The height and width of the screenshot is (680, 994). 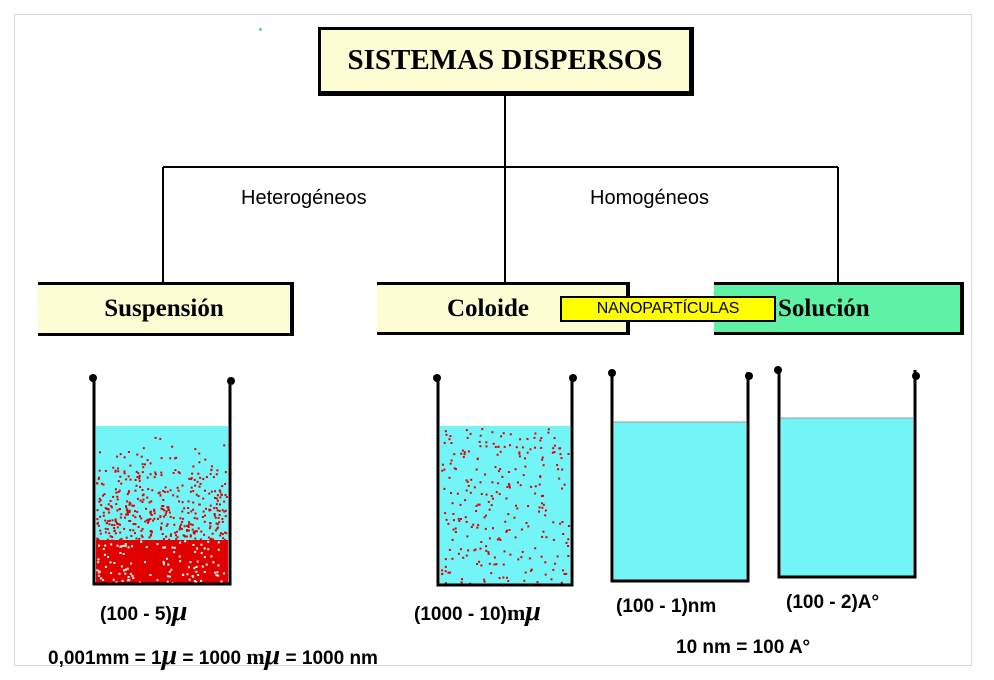 What do you see at coordinates (477, 612) in the screenshot?
I see `size-coloide: (1000 - 10)mμ` at bounding box center [477, 612].